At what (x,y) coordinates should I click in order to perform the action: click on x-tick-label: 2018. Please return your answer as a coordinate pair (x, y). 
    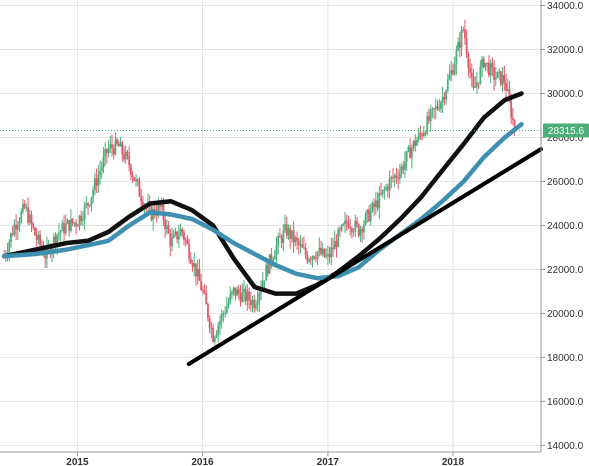
    Looking at the image, I should click on (453, 461).